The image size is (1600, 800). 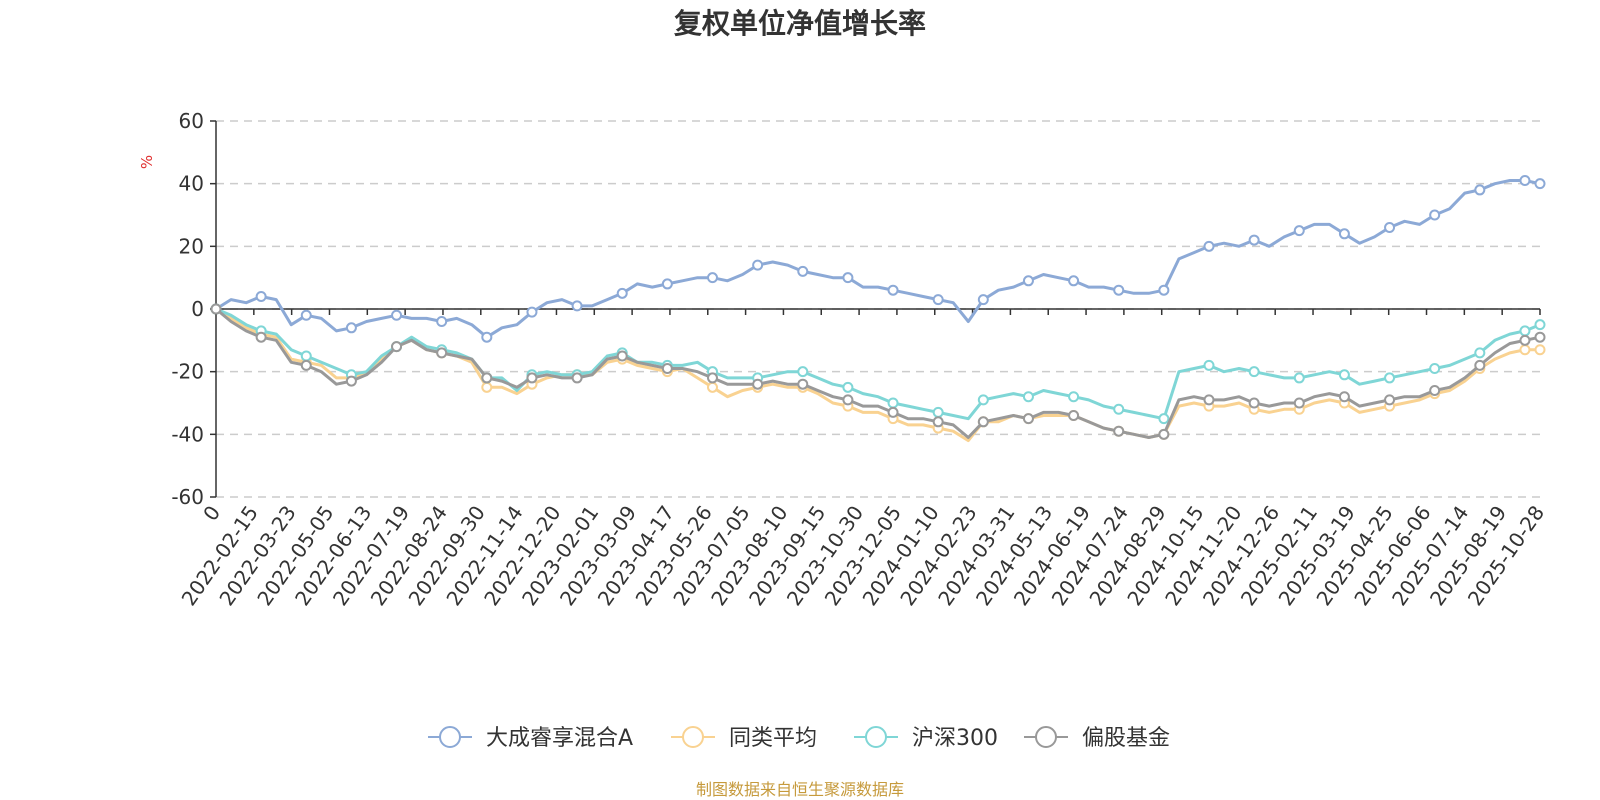 I want to click on legend-item-peer-average: 同类平均, so click(x=744, y=738).